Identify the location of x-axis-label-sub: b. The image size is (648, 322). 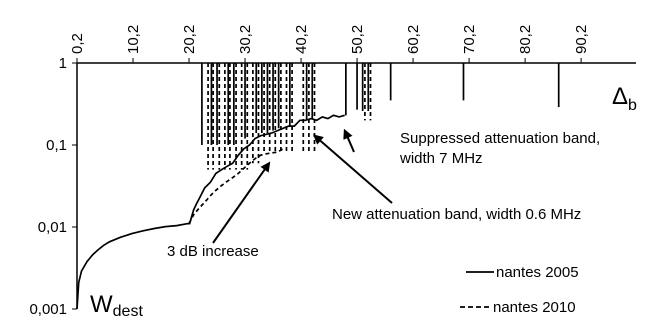
(632, 105).